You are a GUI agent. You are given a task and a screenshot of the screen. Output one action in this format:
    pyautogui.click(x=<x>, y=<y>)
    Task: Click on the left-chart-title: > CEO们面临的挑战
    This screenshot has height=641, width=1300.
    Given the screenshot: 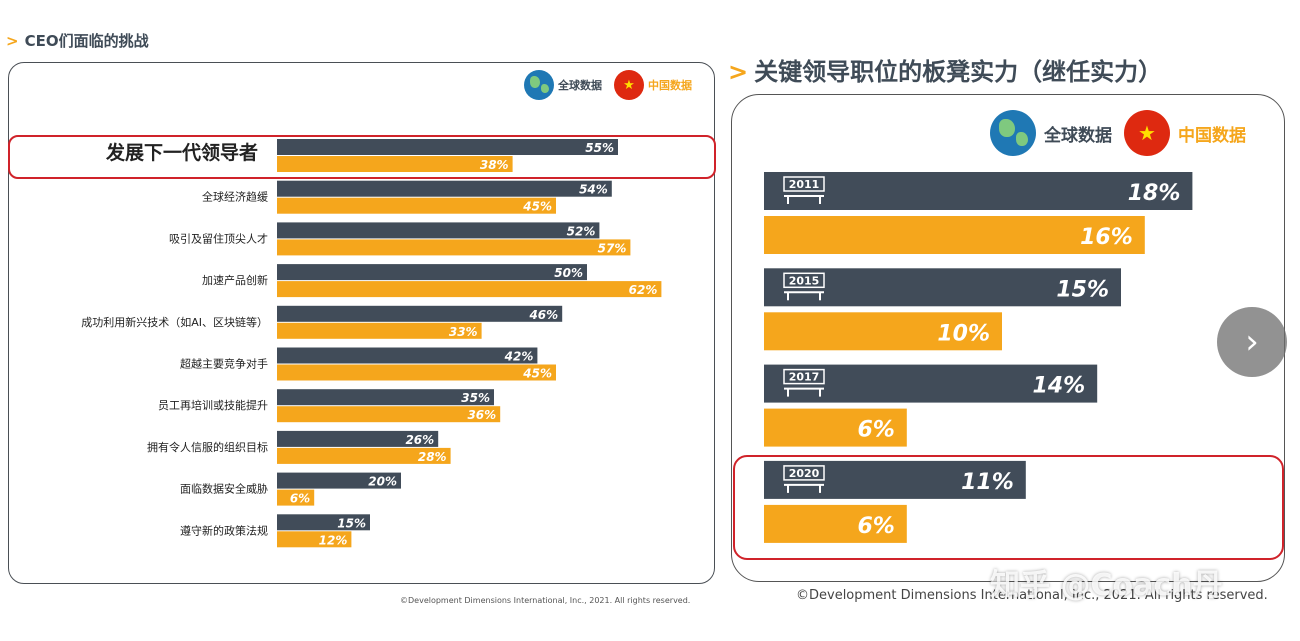 What is the action you would take?
    pyautogui.click(x=77, y=40)
    